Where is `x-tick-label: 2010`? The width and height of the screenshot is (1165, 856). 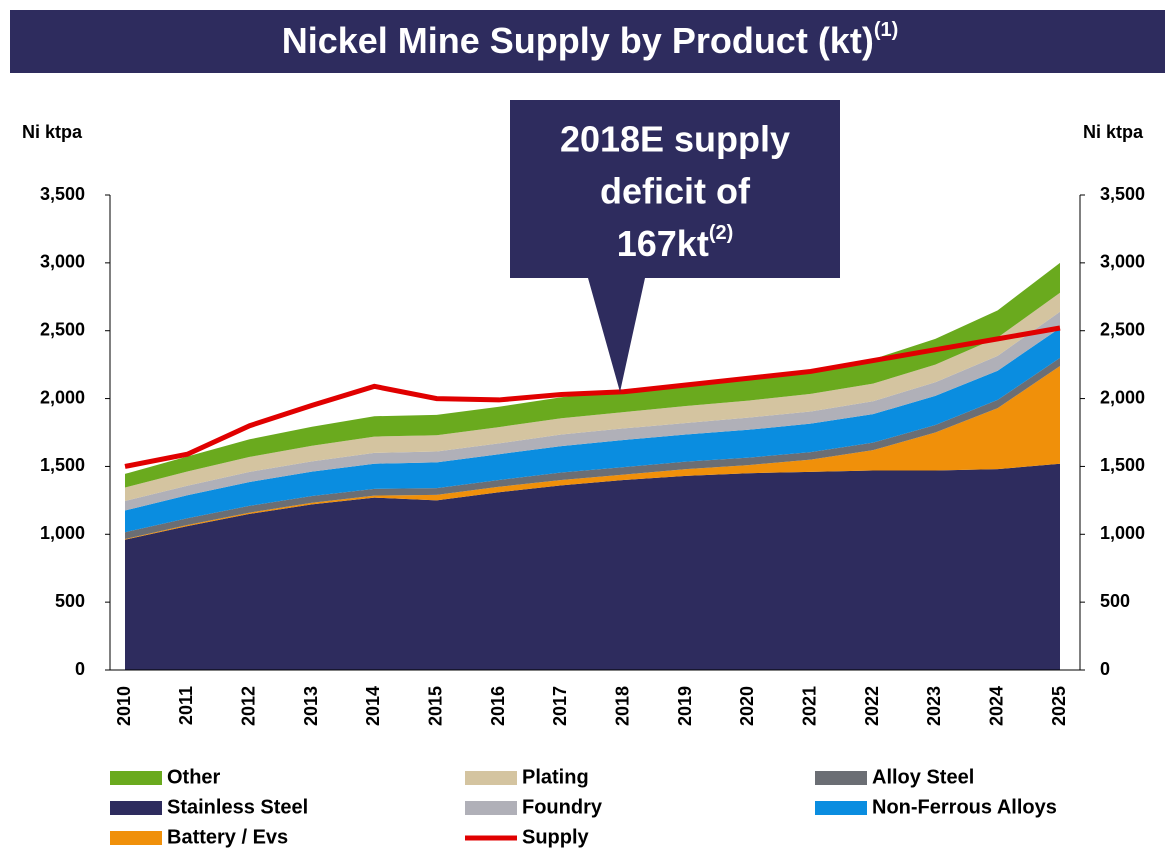 x-tick-label: 2010 is located at coordinates (124, 706).